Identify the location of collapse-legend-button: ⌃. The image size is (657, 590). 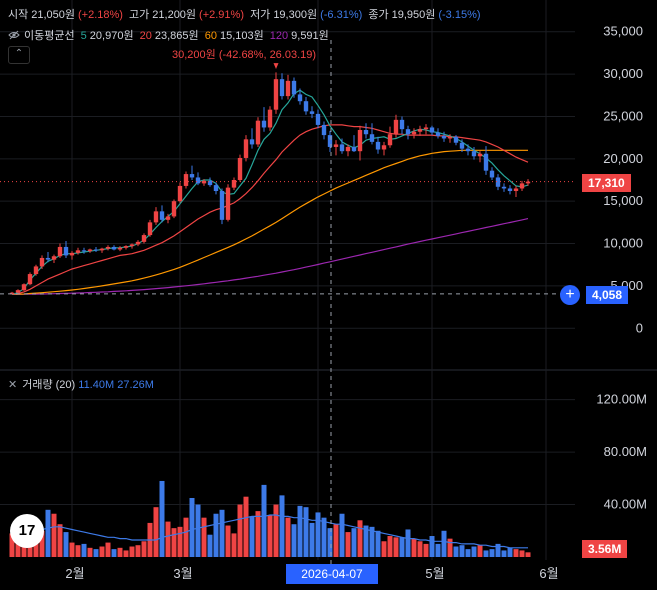
(19, 55).